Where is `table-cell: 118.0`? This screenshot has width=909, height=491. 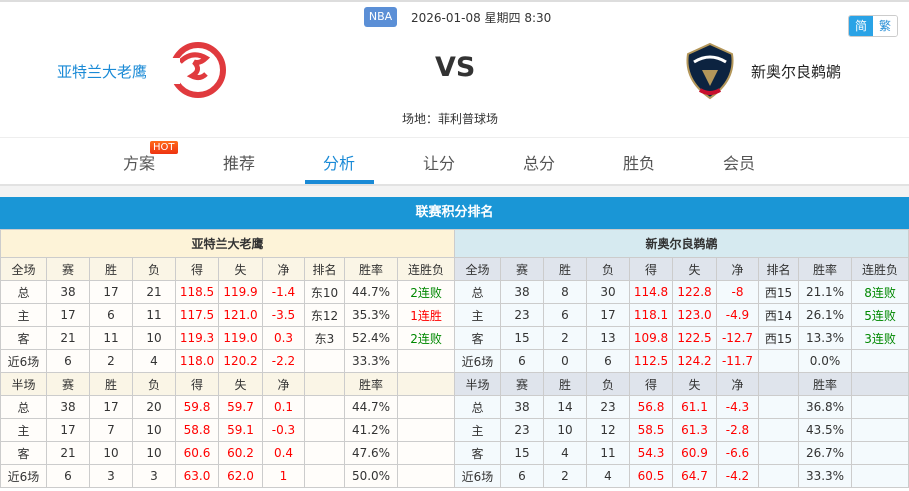
table-cell: 118.0 is located at coordinates (197, 361).